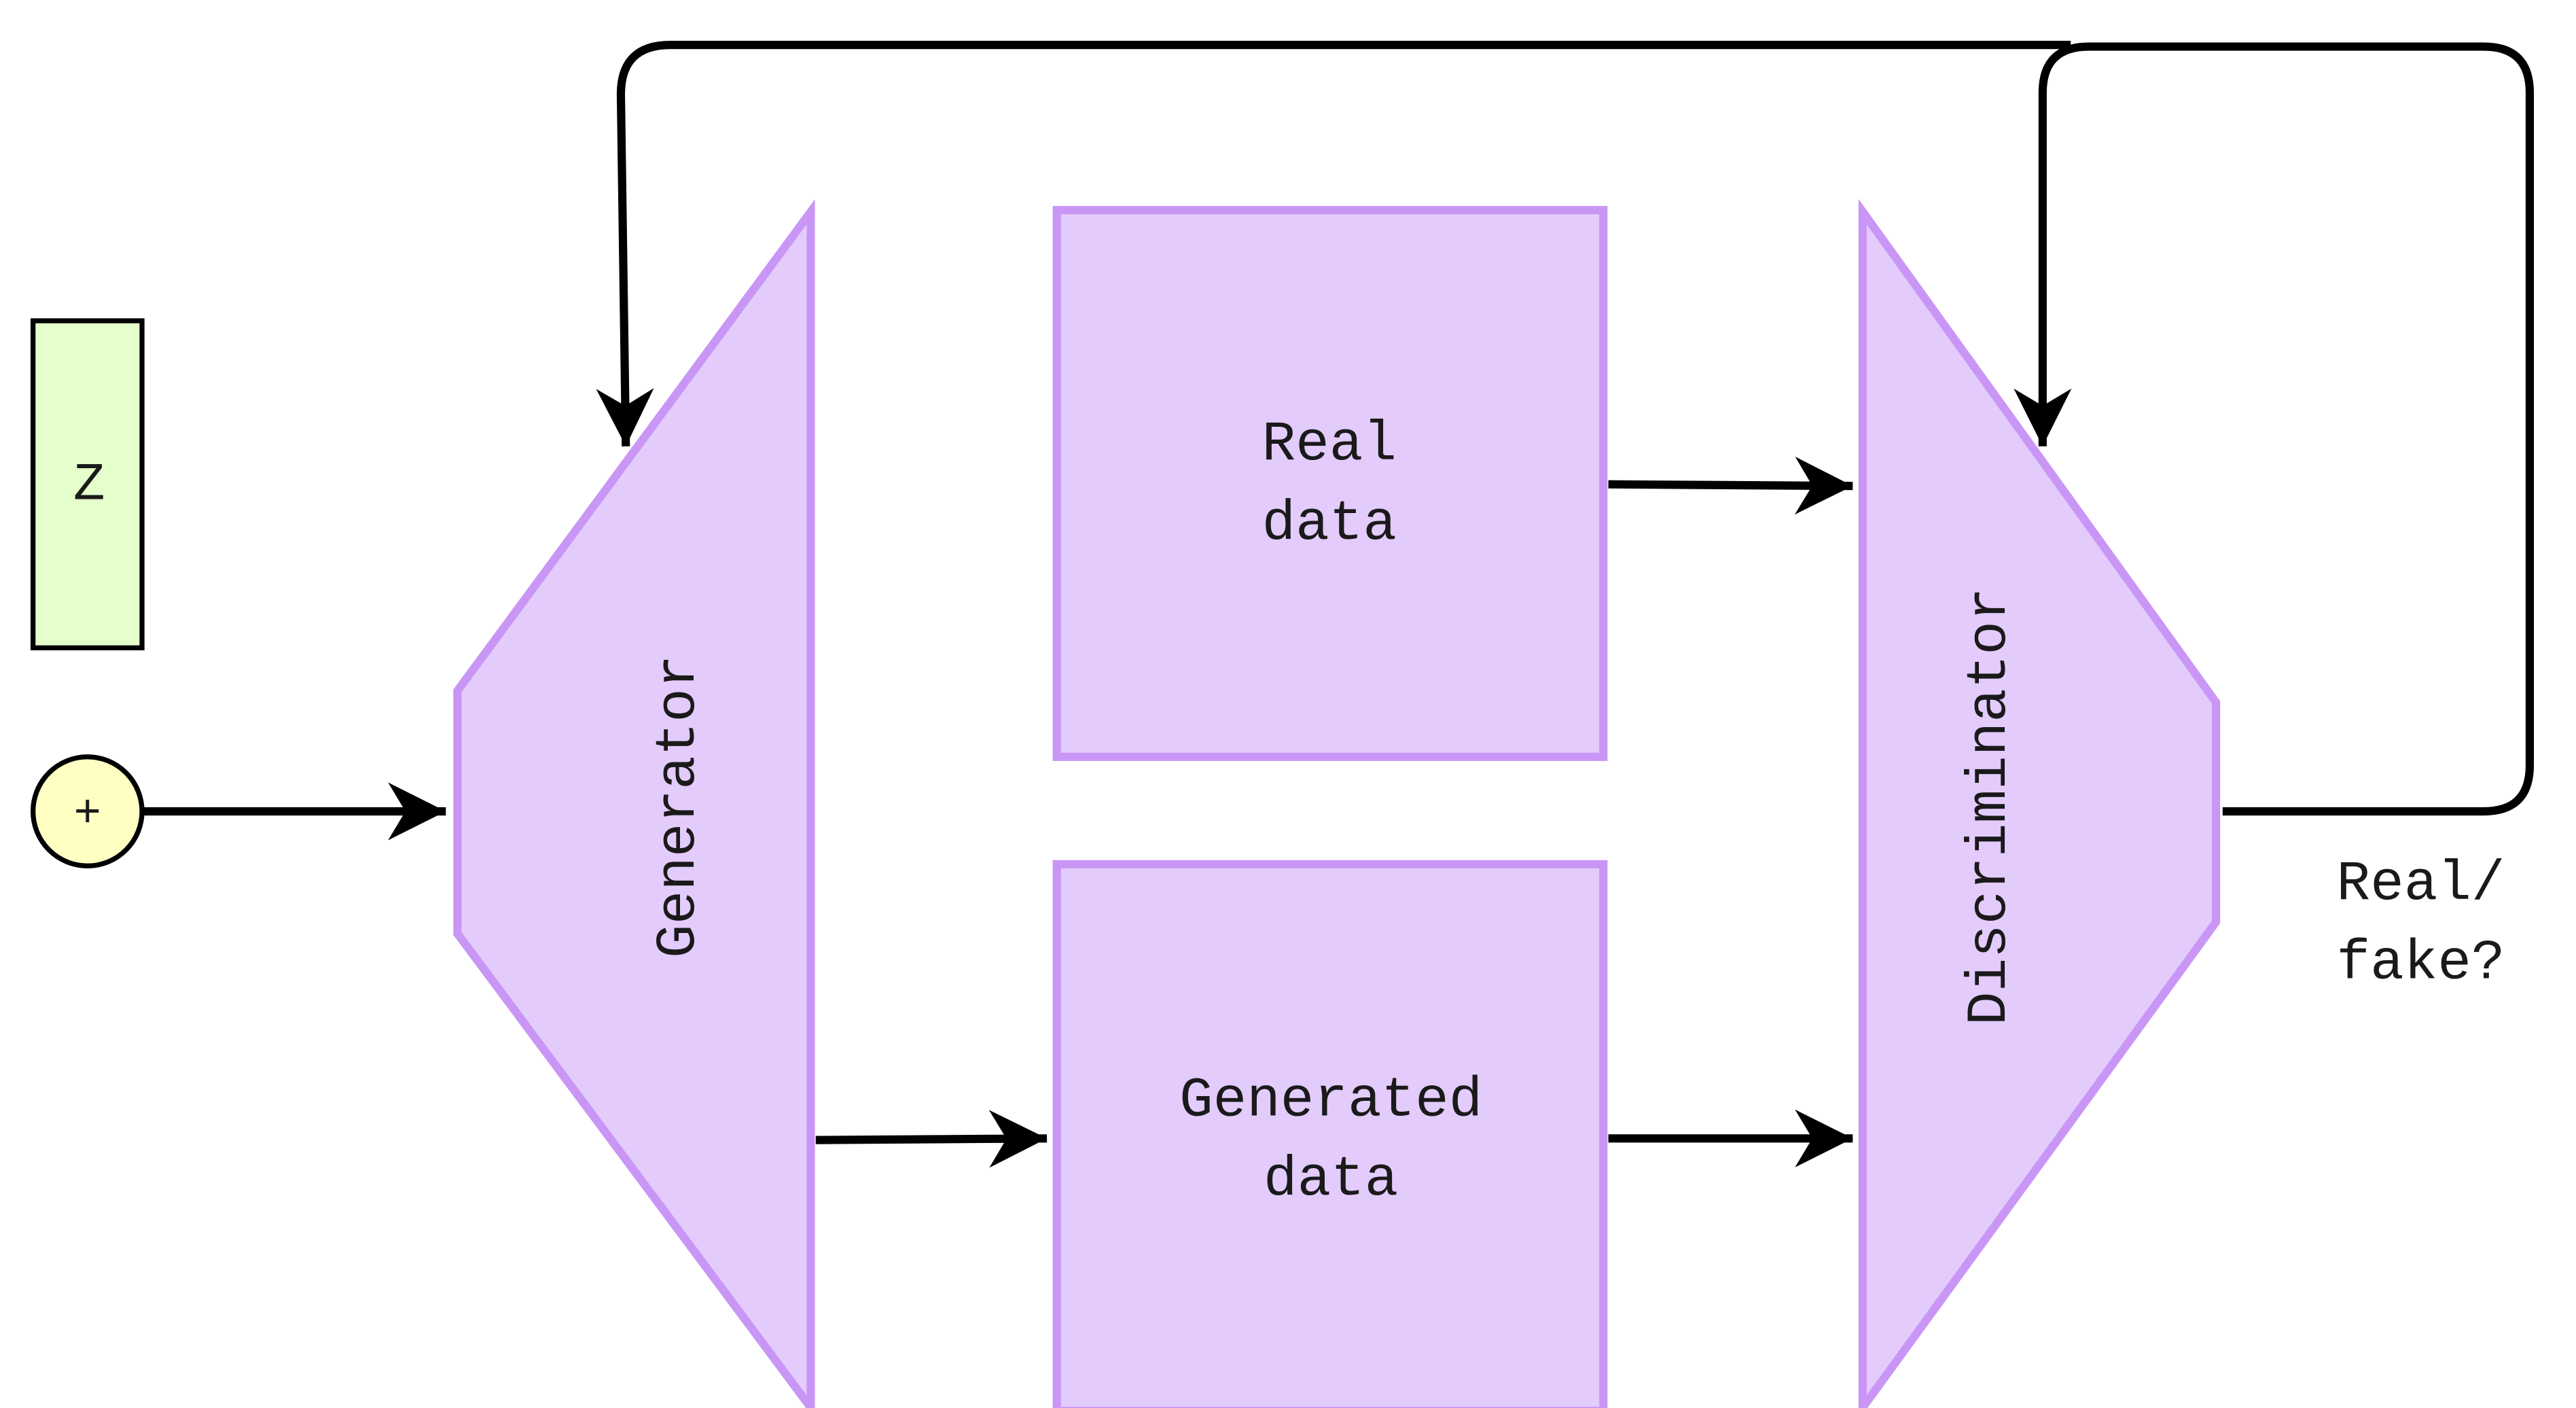  I want to click on sum-node: +, so click(88, 811).